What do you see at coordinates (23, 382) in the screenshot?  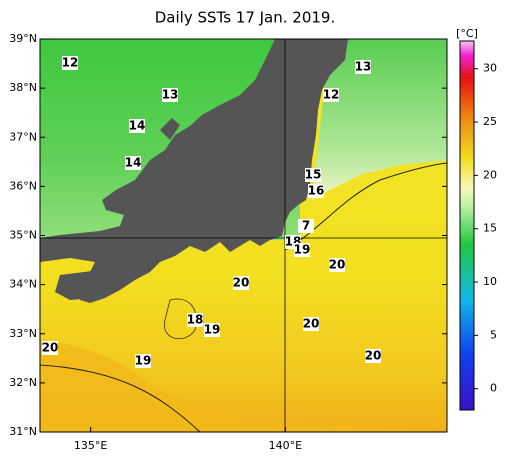 I see `lat-label: 32°N` at bounding box center [23, 382].